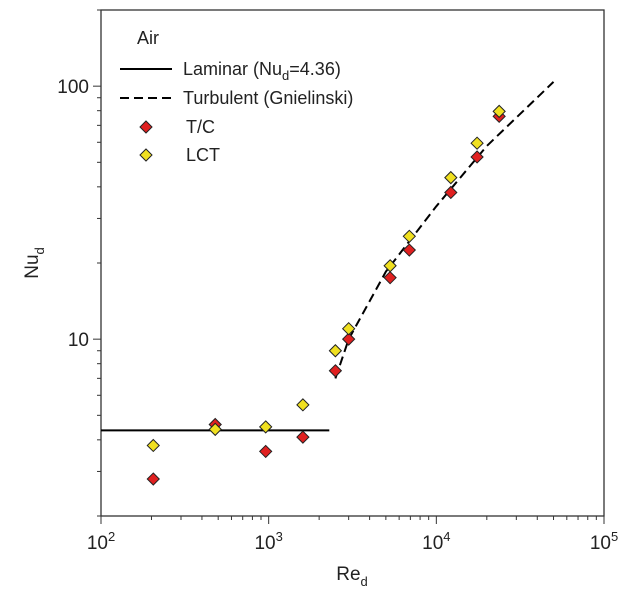 Image resolution: width=621 pixels, height=590 pixels. I want to click on legend-label-lct: LCT, so click(203, 155).